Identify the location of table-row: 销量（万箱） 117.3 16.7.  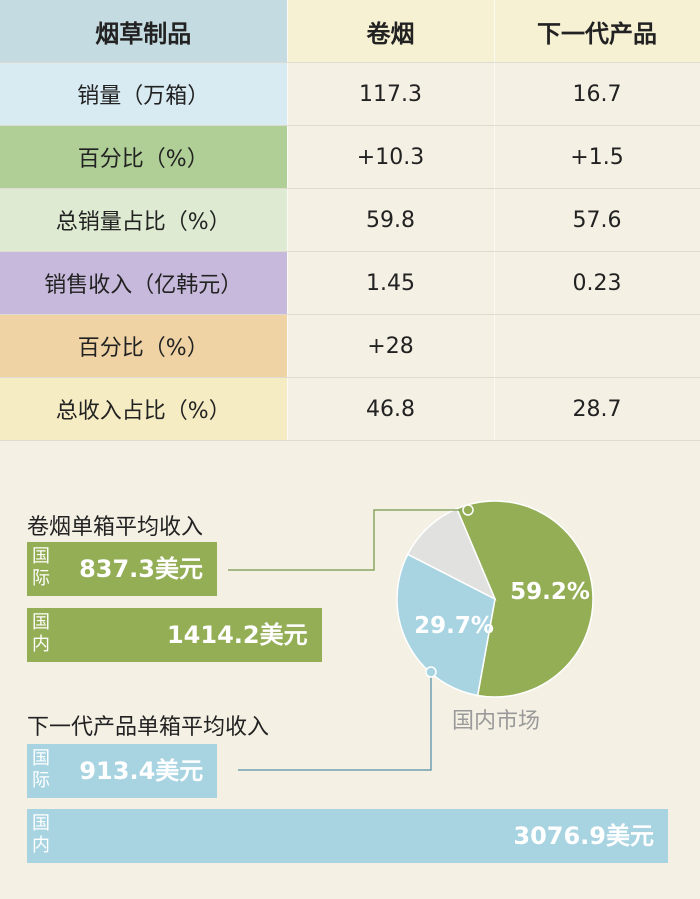
(350, 94).